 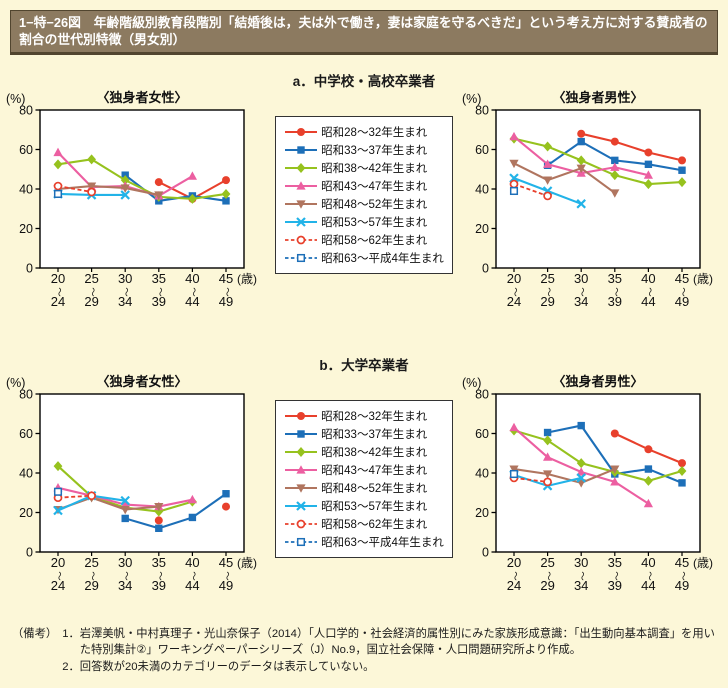 What do you see at coordinates (364, 168) in the screenshot?
I see `legend-entry: 昭和38〜42年生まれ` at bounding box center [364, 168].